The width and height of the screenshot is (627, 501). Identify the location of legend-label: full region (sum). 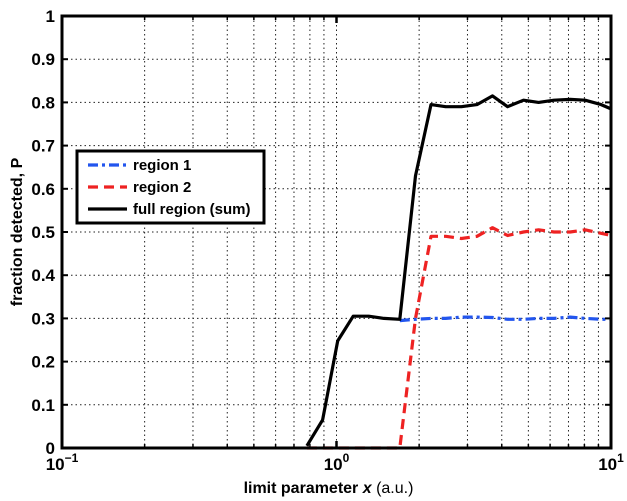
(192, 209).